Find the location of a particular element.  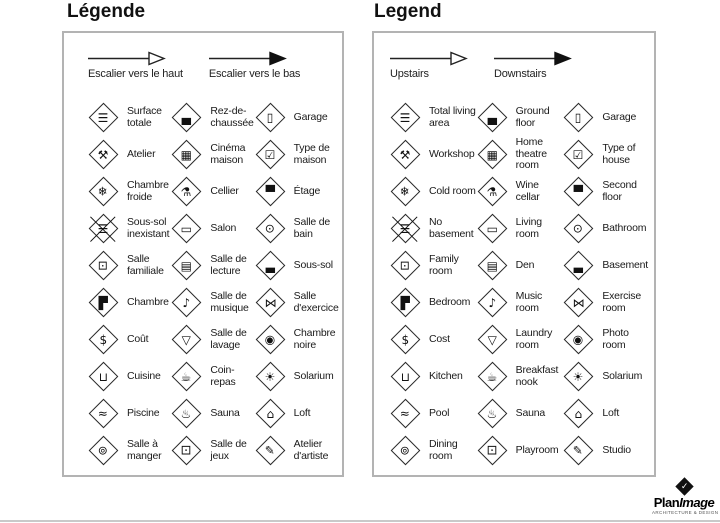

kitchen-icon: ⊔ is located at coordinates (405, 376).